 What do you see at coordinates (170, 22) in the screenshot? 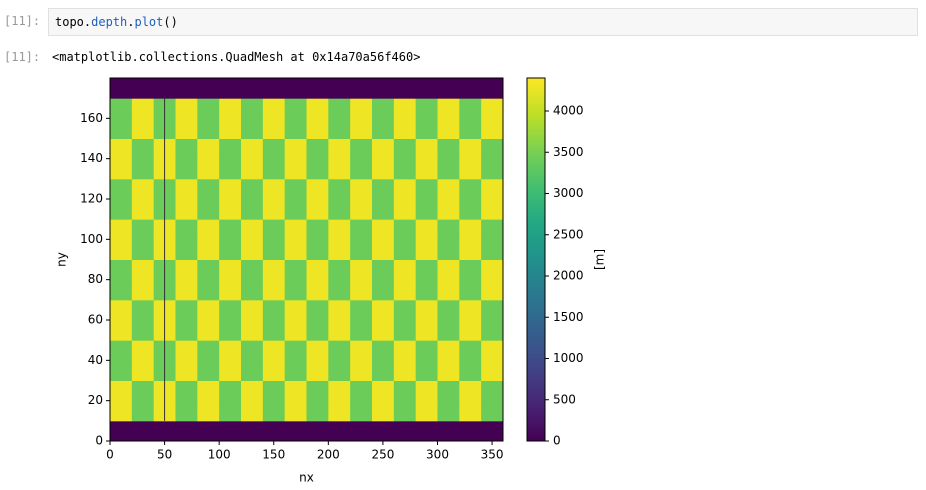
I see `code-token: ()` at bounding box center [170, 22].